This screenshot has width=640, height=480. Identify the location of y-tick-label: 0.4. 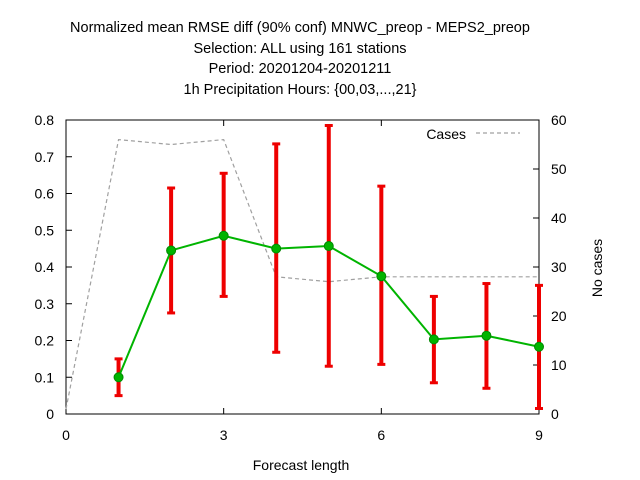
(45, 267).